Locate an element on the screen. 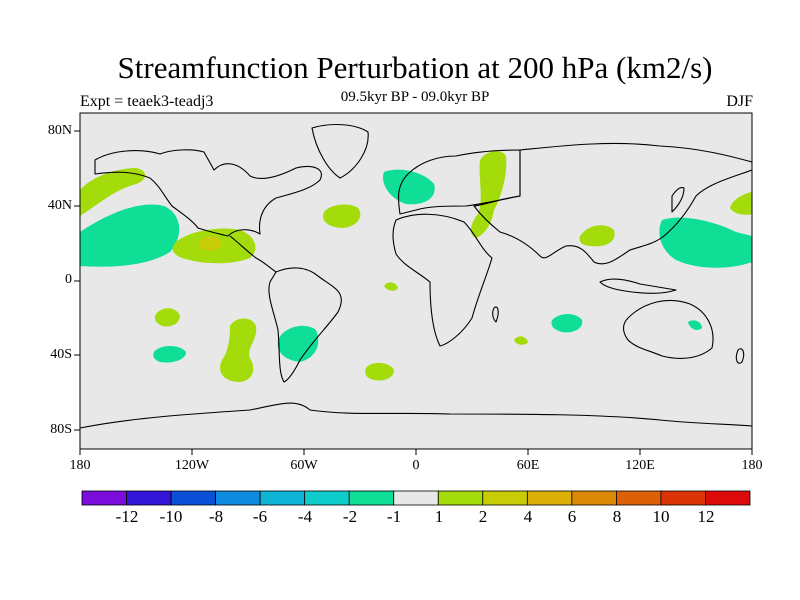 The height and width of the screenshot is (600, 800). colorbar-label: -8 is located at coordinates (216, 516).